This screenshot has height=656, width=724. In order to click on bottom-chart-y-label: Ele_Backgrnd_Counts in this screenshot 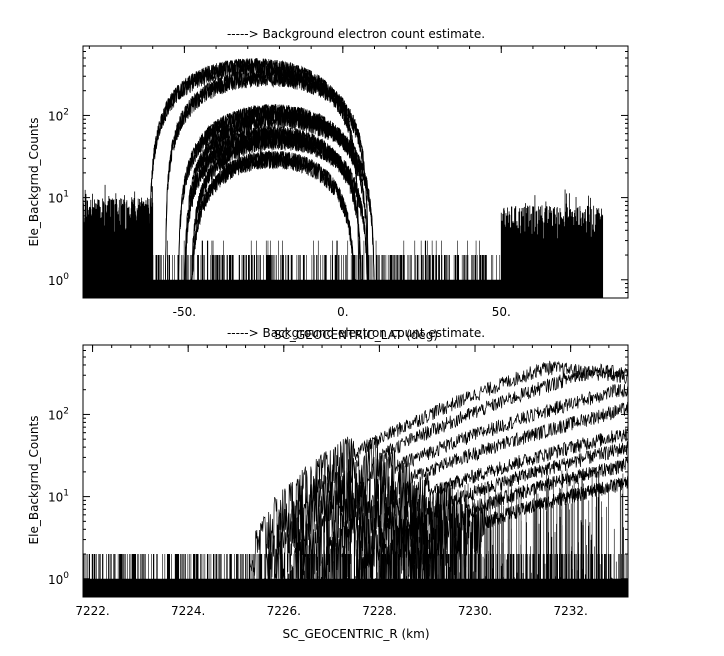, I will do `click(34, 480)`.